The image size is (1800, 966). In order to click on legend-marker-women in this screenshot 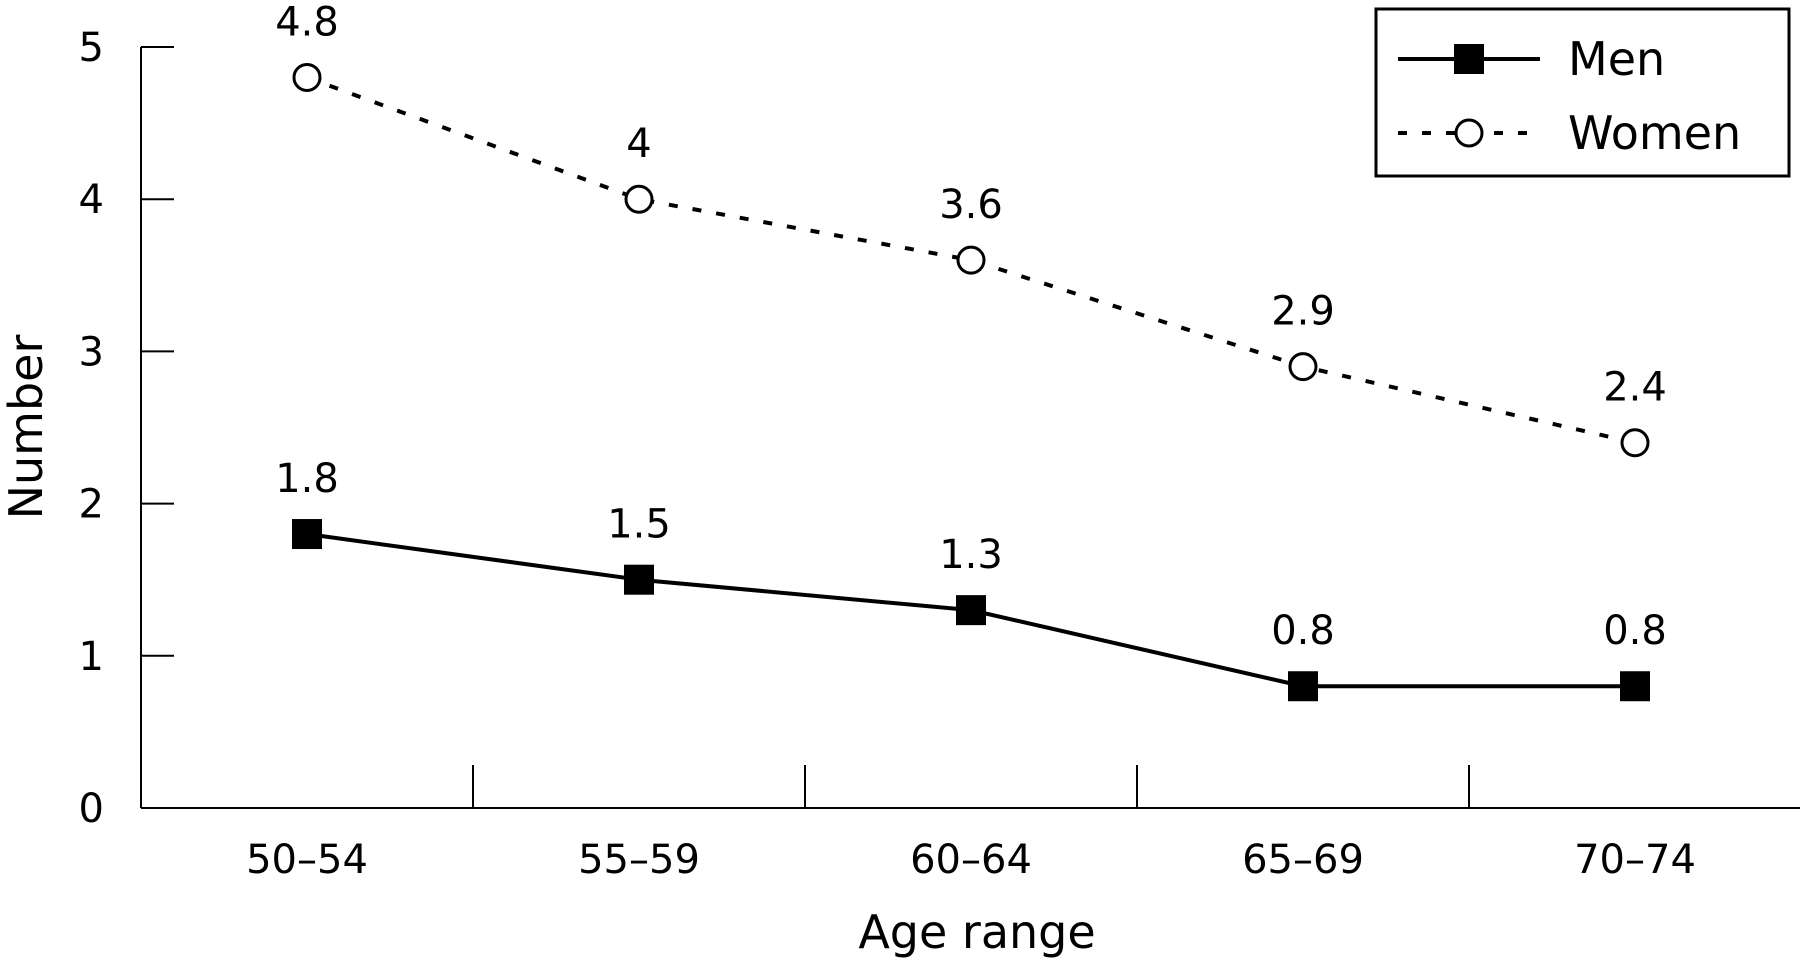, I will do `click(1469, 133)`.